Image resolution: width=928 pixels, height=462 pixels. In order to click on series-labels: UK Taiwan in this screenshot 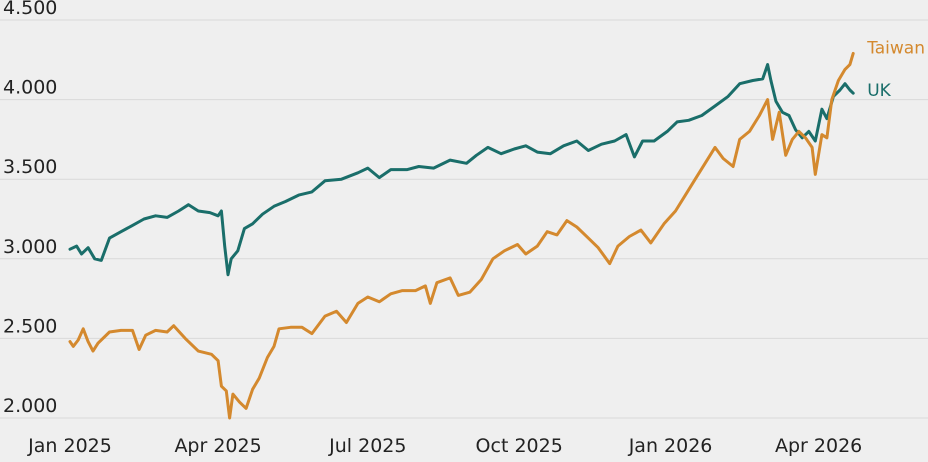, I will do `click(895, 69)`.